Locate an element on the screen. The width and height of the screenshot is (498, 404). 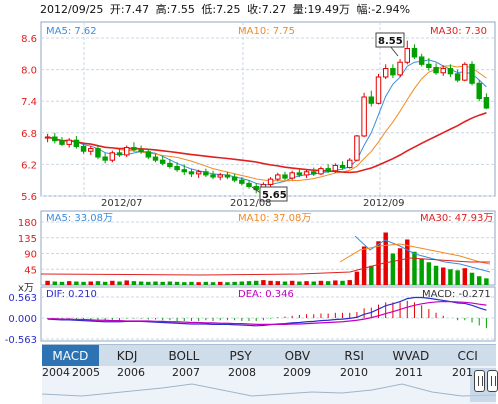
tab-psy: PSY is located at coordinates (240, 356).